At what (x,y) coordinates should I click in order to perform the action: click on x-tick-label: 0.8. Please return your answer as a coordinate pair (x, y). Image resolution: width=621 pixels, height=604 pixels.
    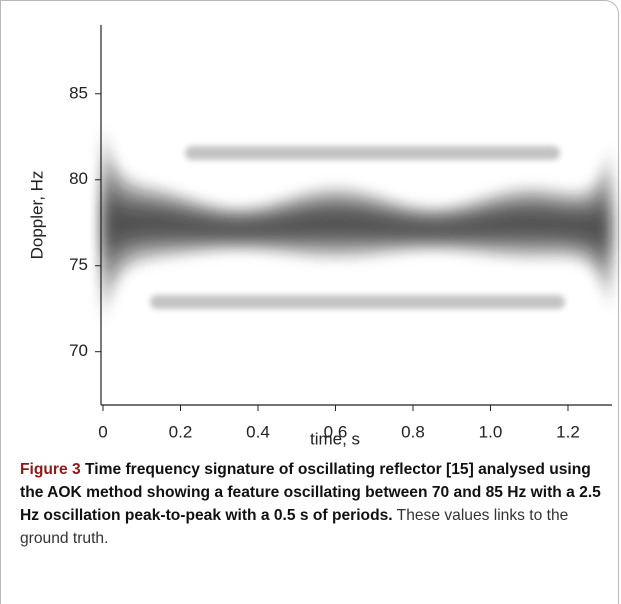
    Looking at the image, I should click on (413, 431).